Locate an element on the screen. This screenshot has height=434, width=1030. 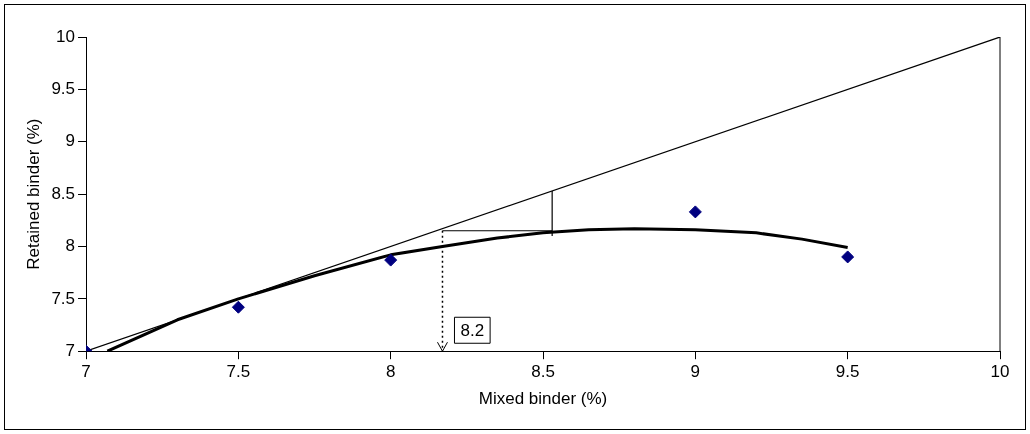
x-tick-label: 7.5 is located at coordinates (238, 372).